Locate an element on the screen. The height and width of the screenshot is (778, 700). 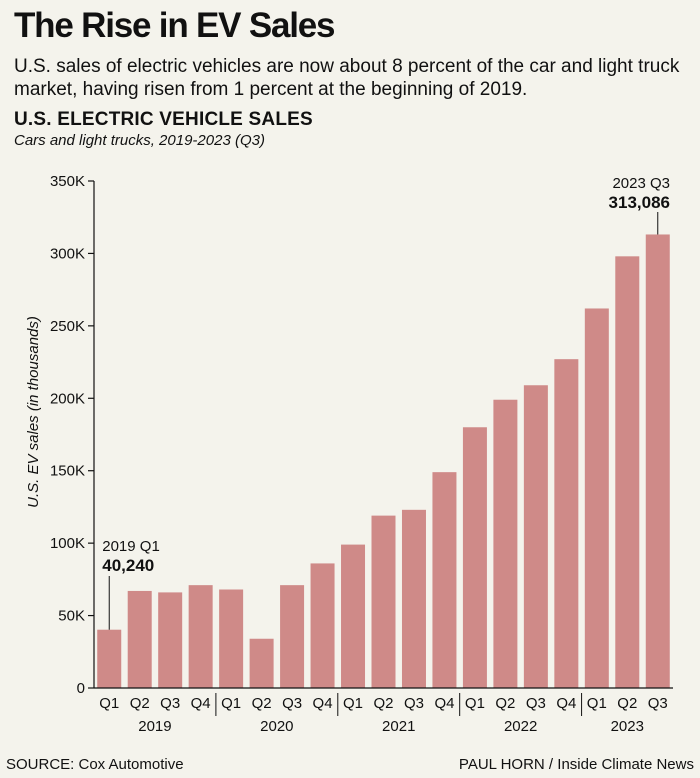
year-labels: 2019 2020 2021 2022 2023 is located at coordinates (391, 714).